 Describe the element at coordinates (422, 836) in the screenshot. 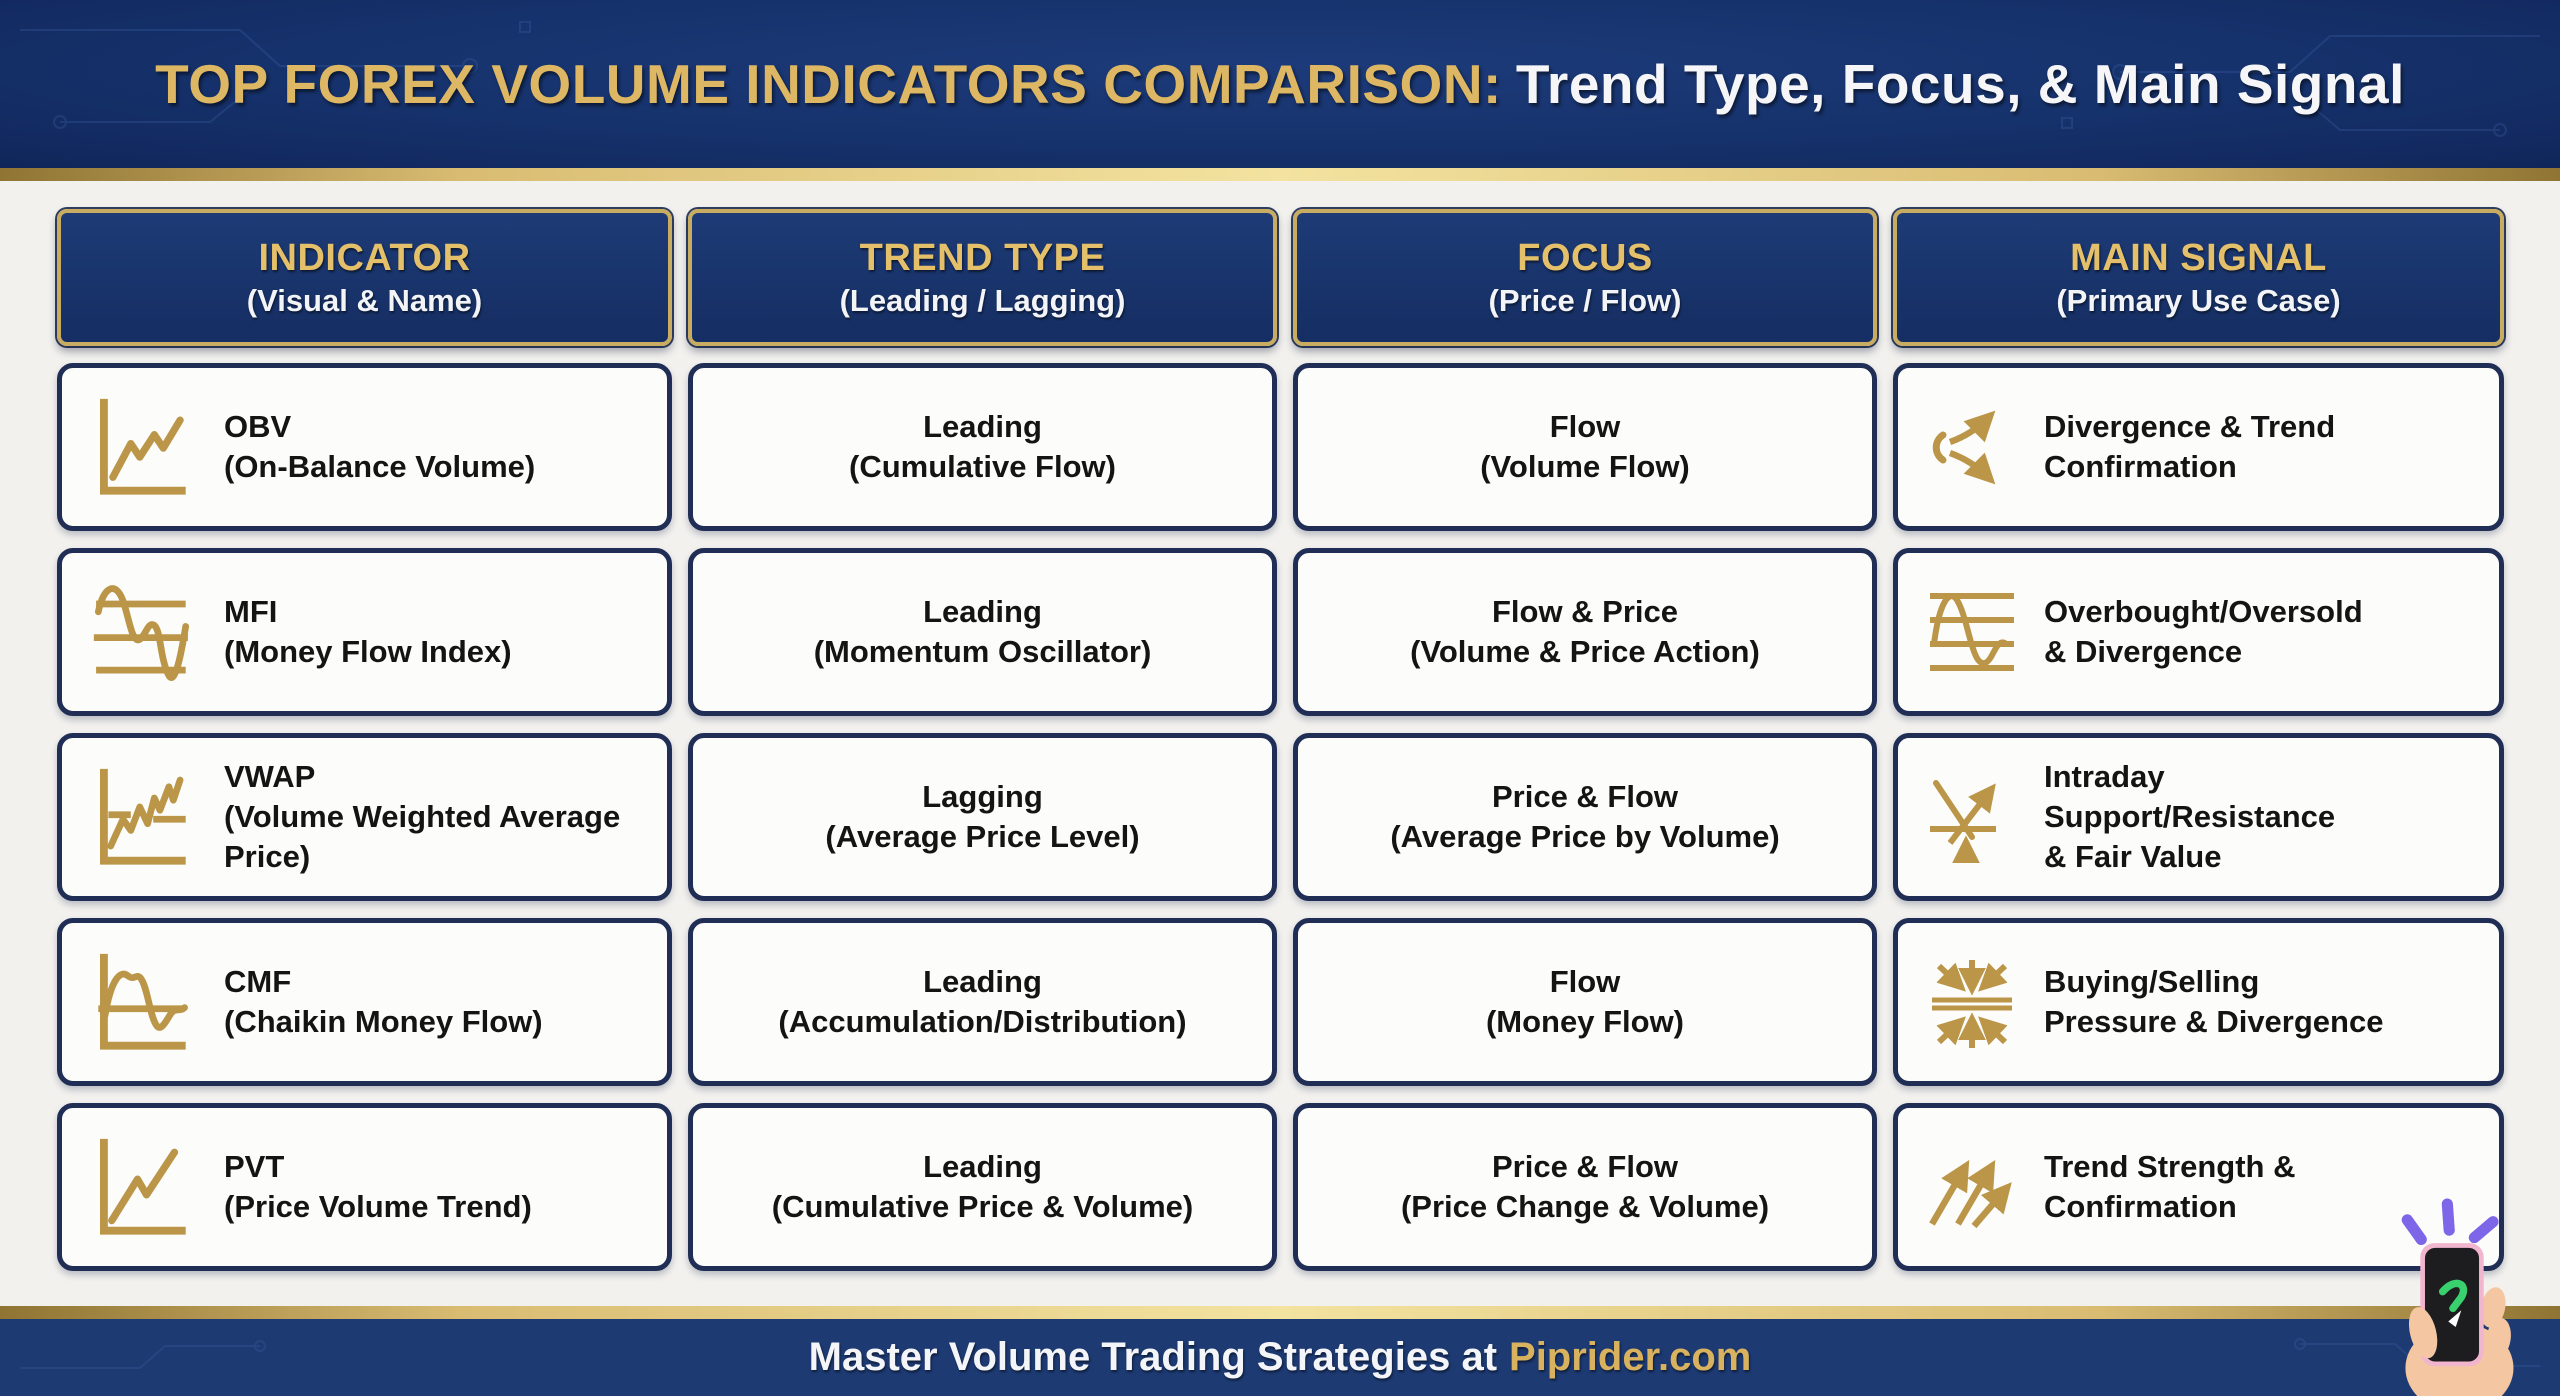

I see `indicator-full-name: (Volume Weighted Average Price)` at that location.